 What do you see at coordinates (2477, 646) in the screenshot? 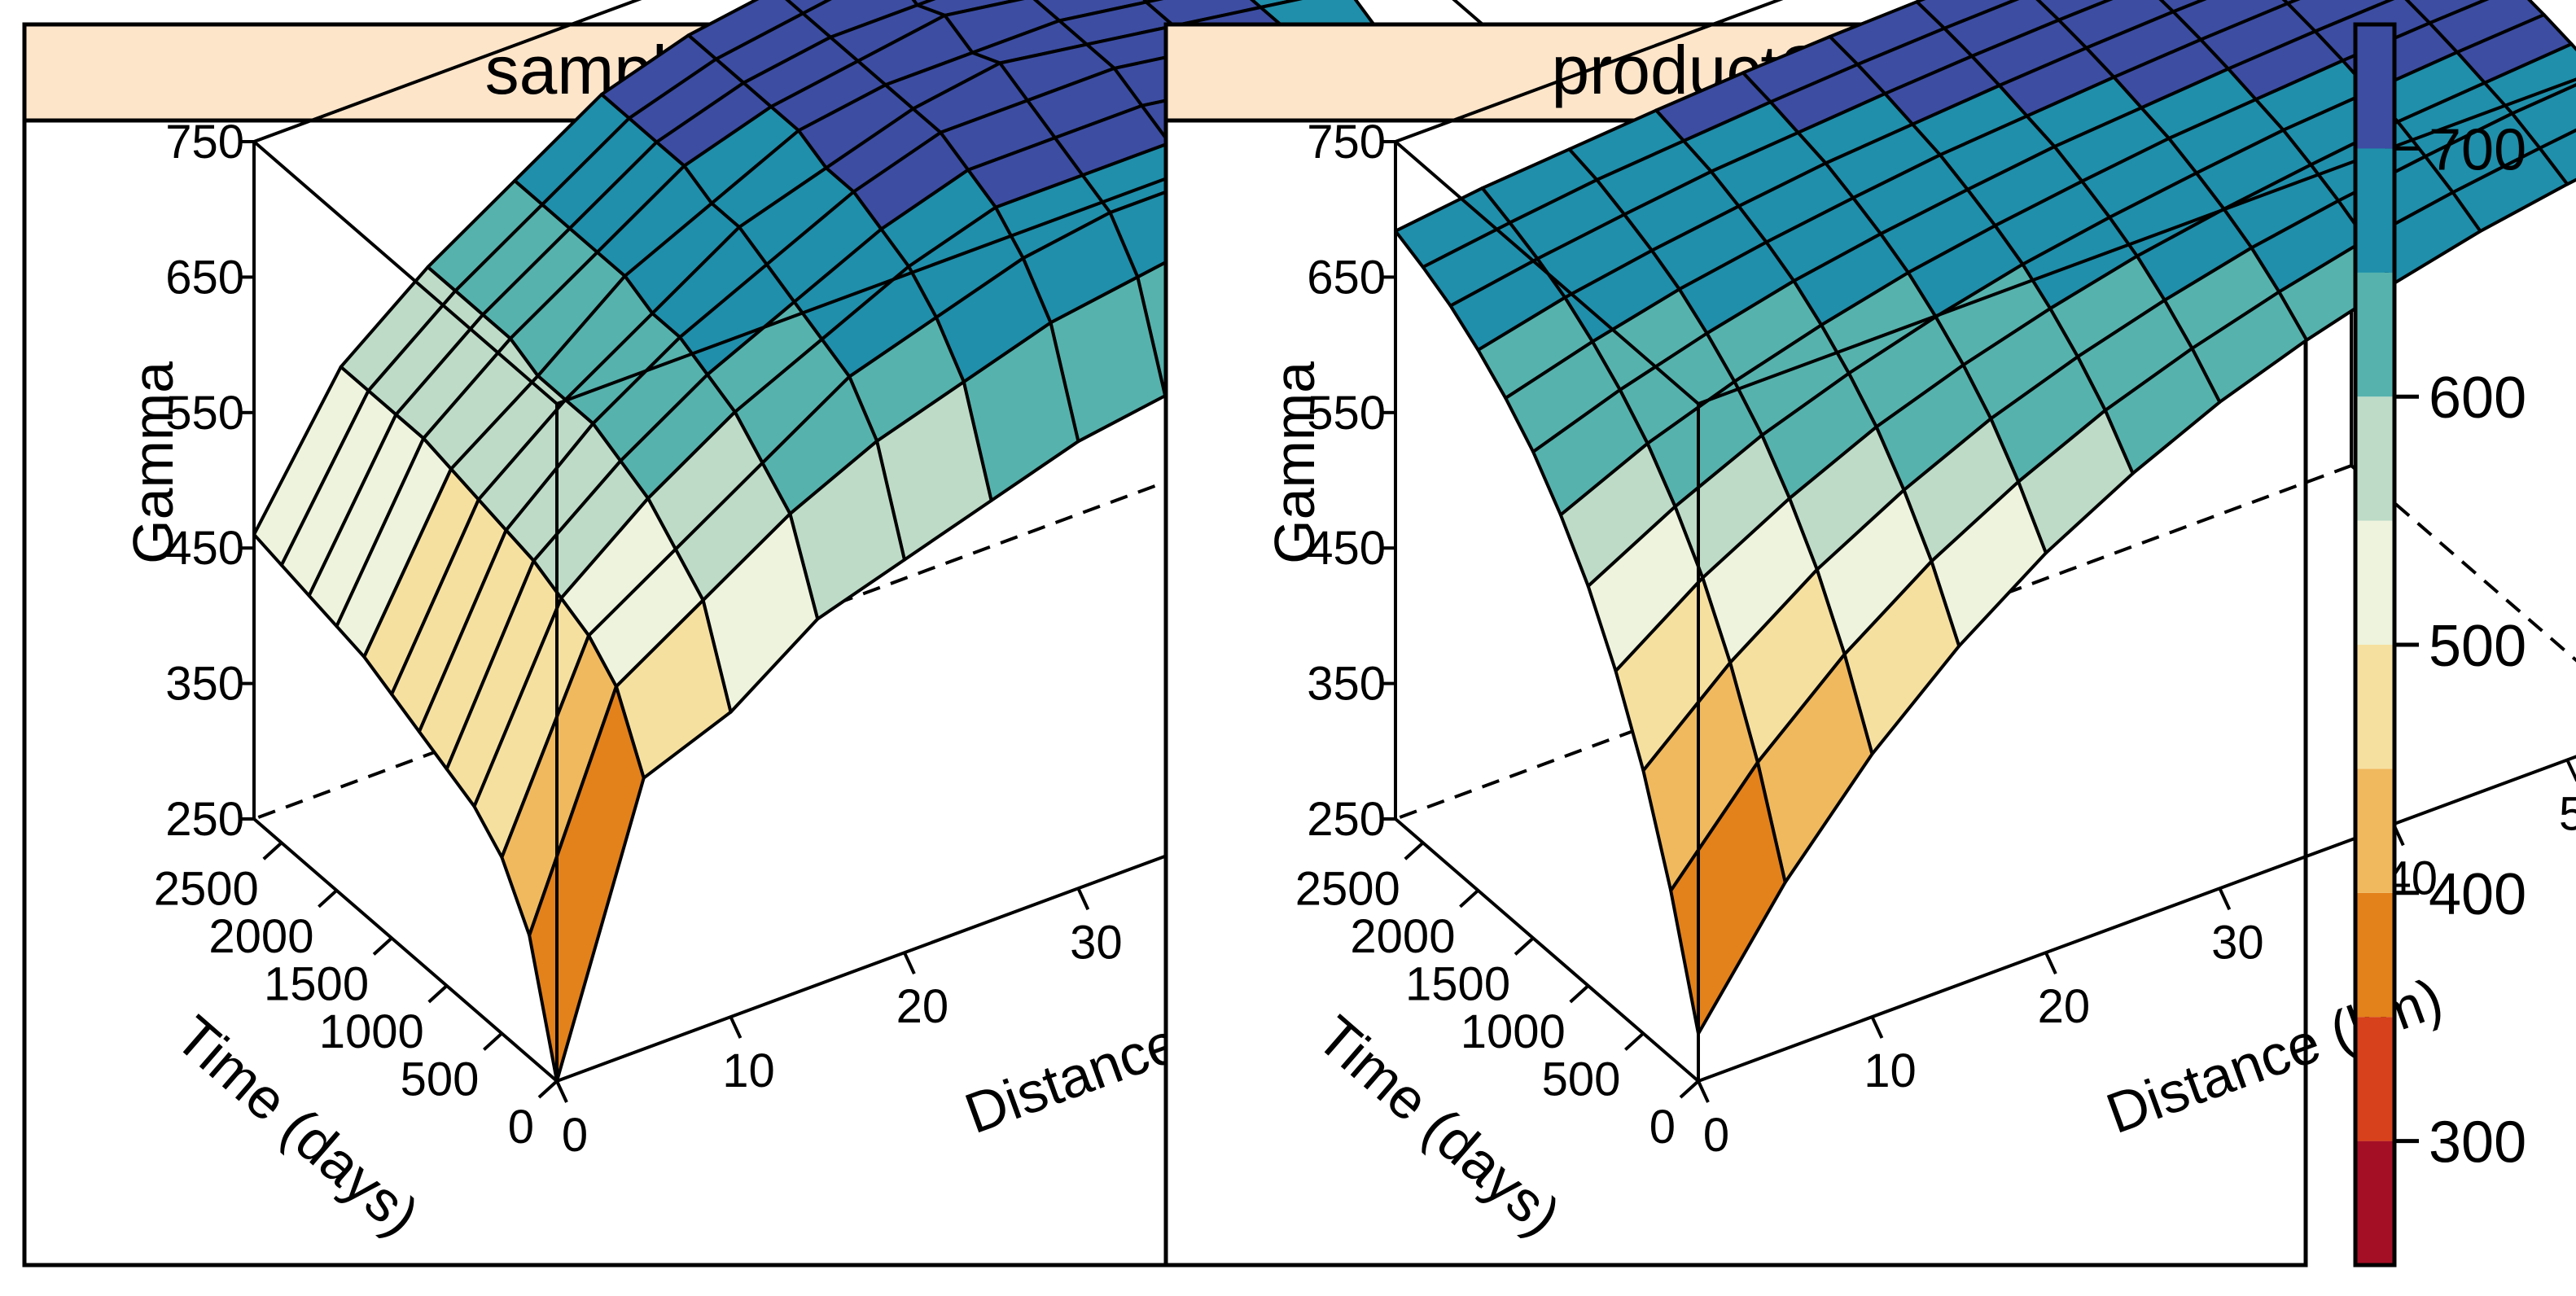
I see `colorkey-tick-label: 500` at bounding box center [2477, 646].